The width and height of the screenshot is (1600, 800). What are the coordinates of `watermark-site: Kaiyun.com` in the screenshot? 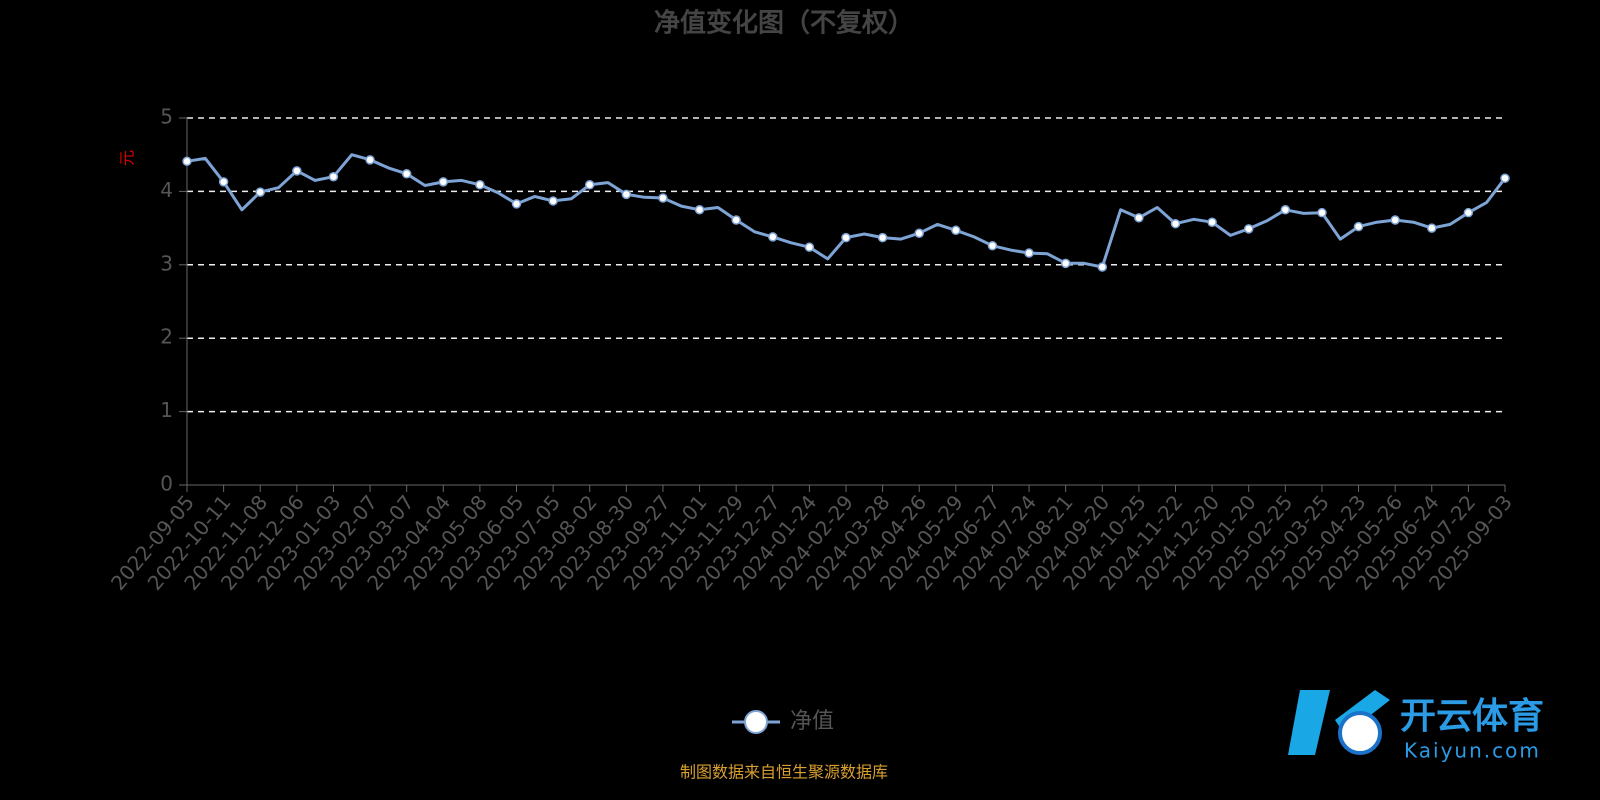 It's located at (1472, 751).